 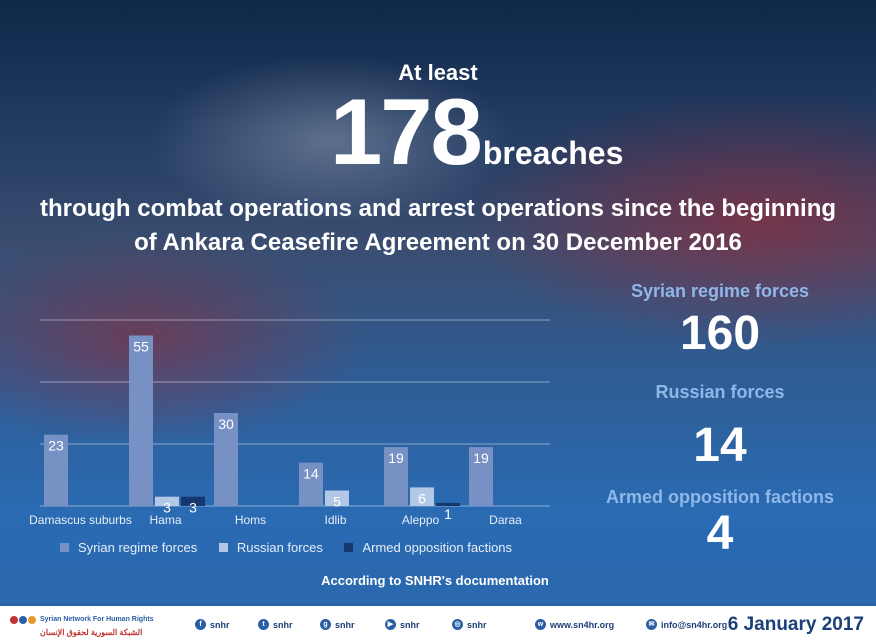 What do you see at coordinates (223, 547) in the screenshot?
I see `legend-swatch-russian` at bounding box center [223, 547].